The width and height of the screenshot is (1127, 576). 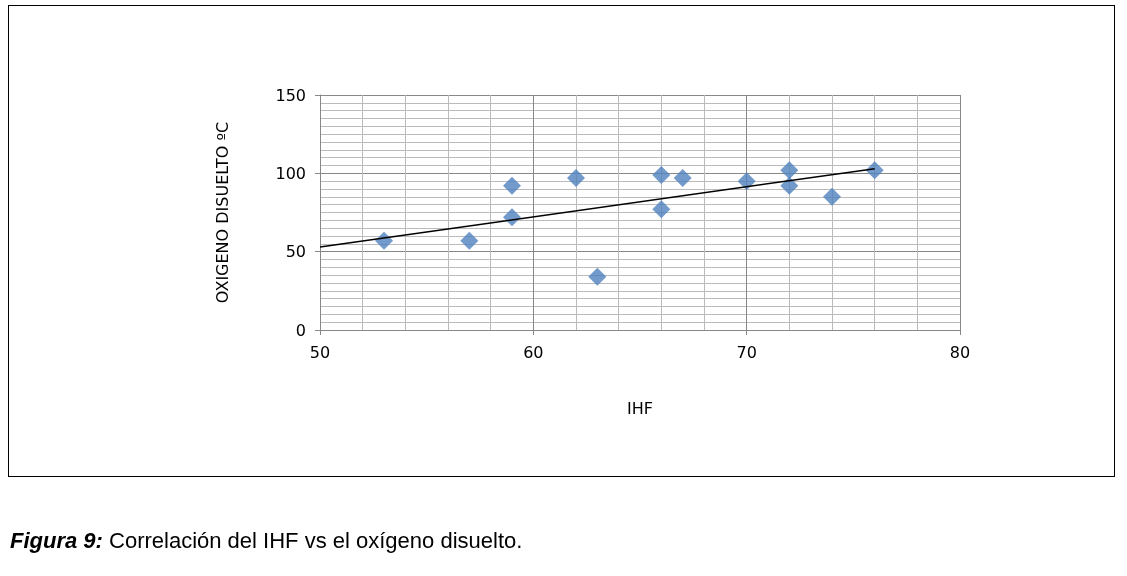 I want to click on y-tick-label: 0, so click(x=300, y=330).